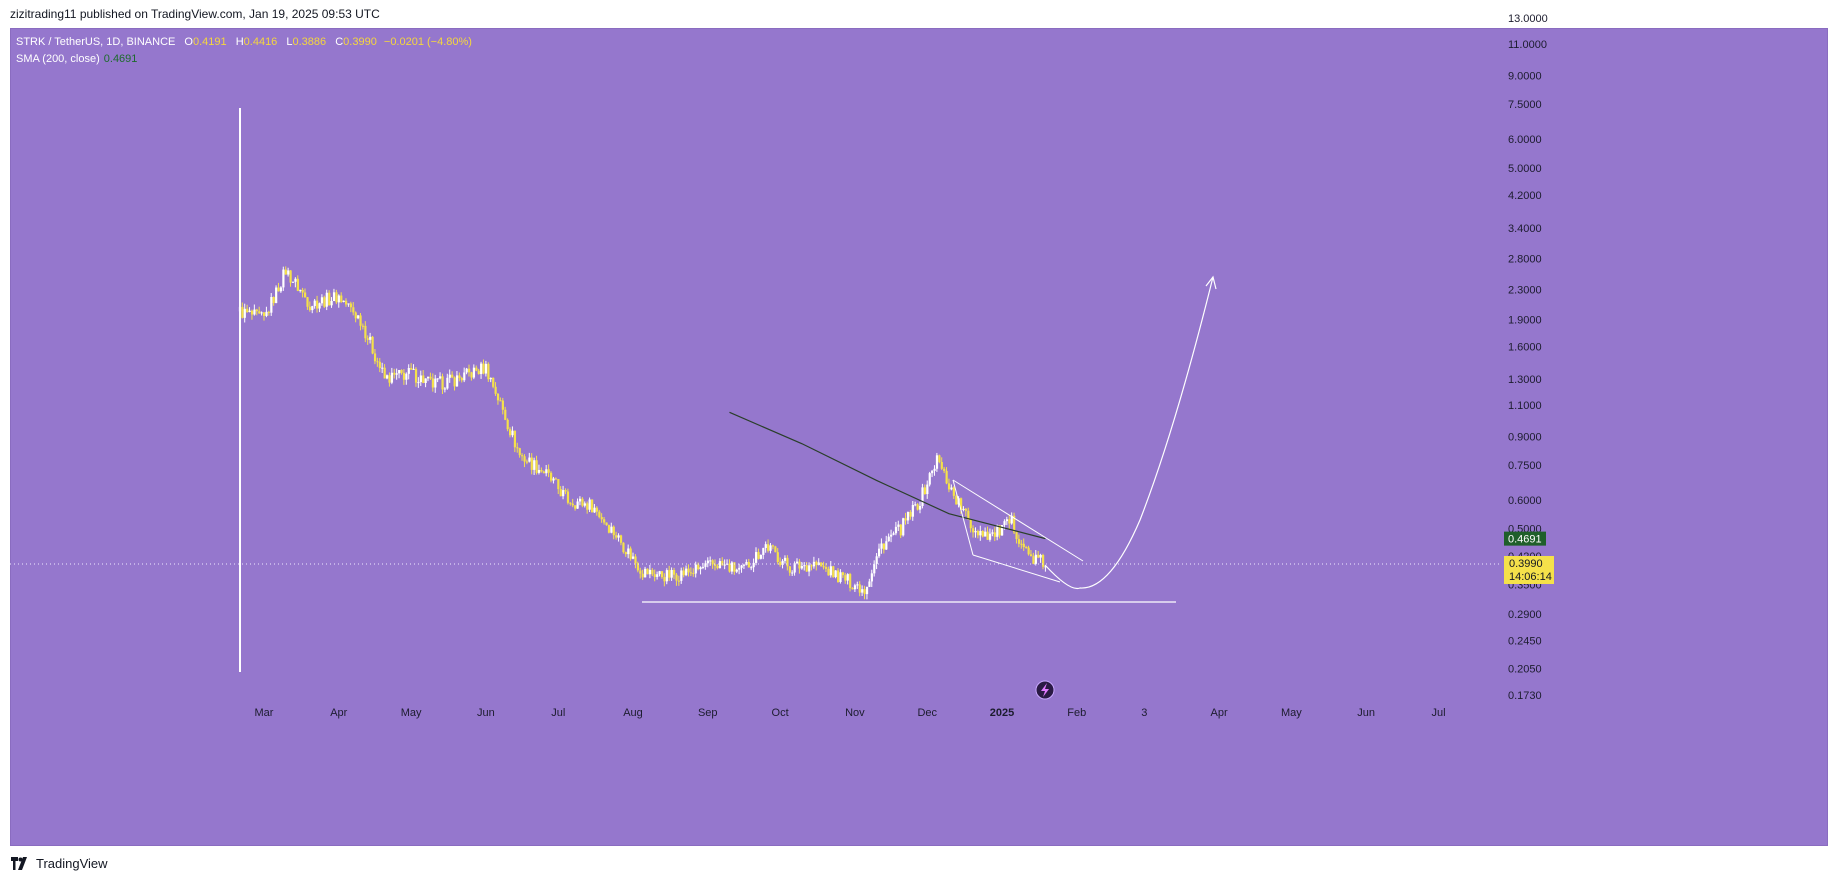 This screenshot has height=883, width=1835. I want to click on close-value: 0.3990, so click(360, 42).